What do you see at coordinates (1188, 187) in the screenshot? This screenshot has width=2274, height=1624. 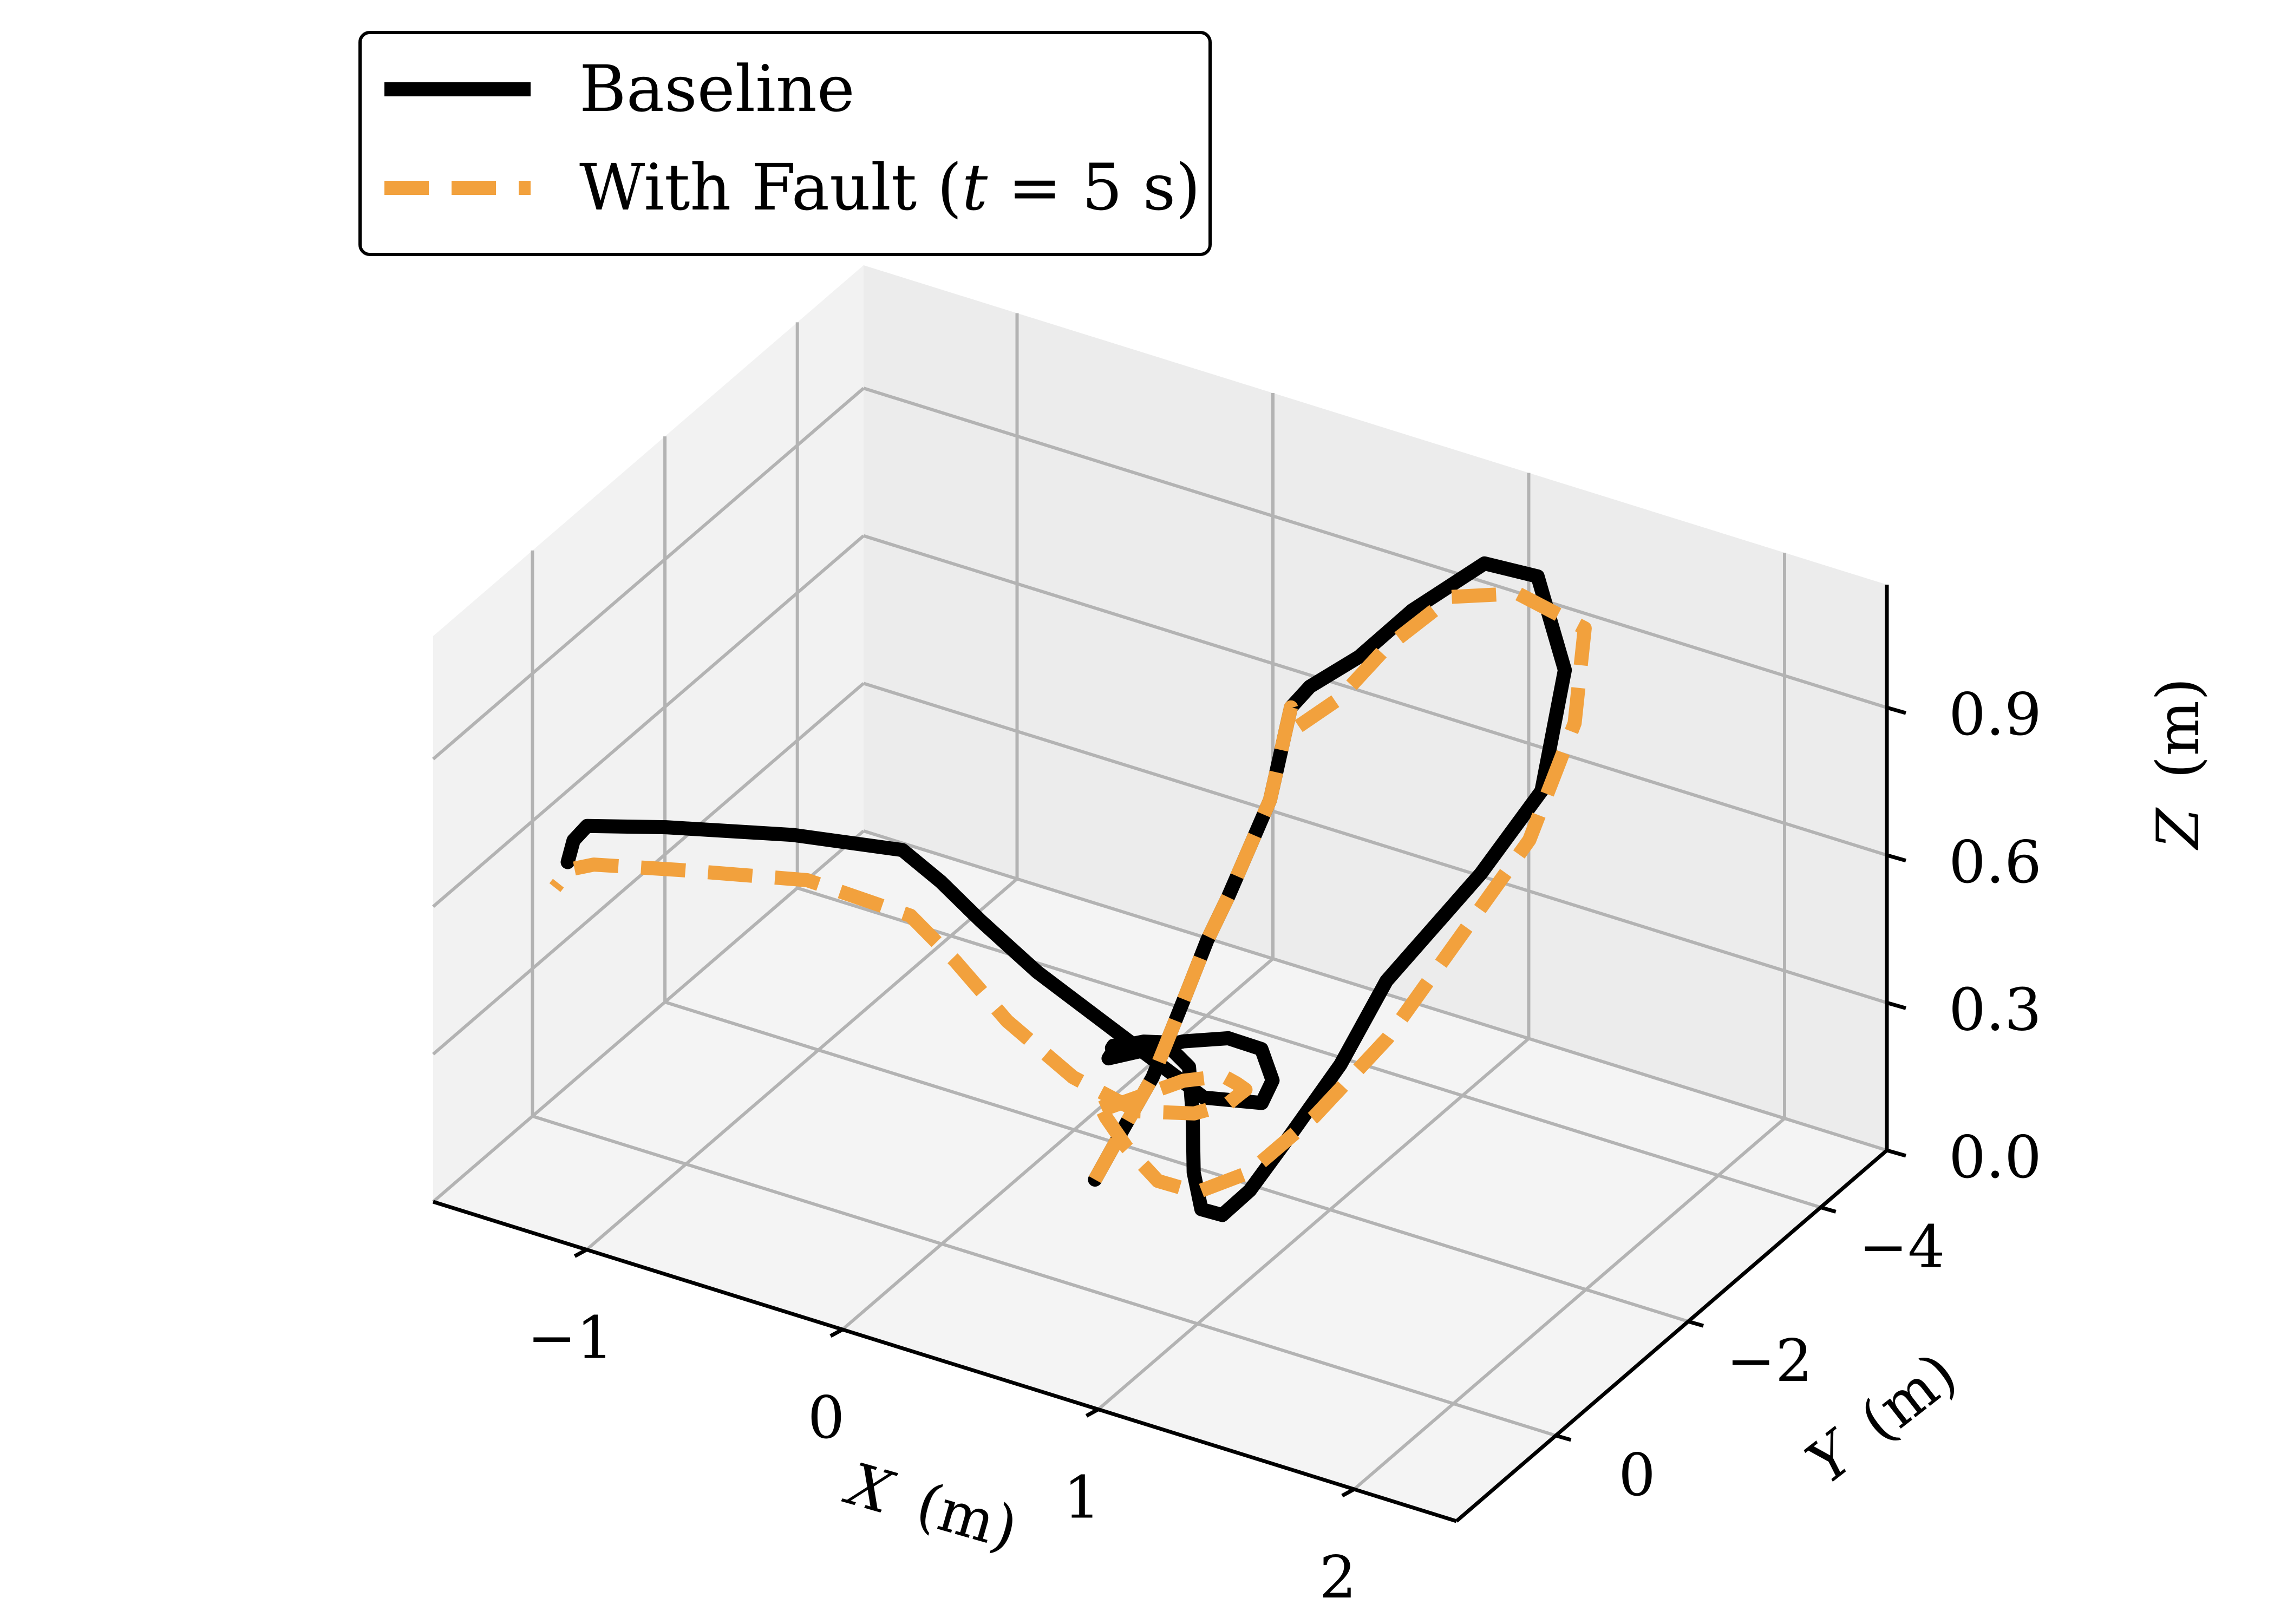 I see `legend-fault-suffix: )` at bounding box center [1188, 187].